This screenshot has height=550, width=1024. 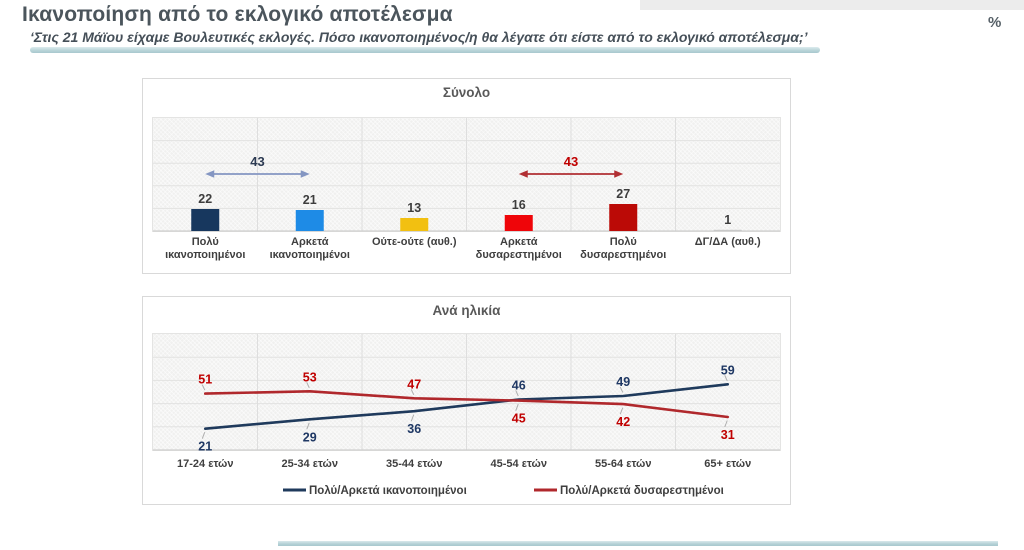 I want to click on category-label: ΔΓ/ΔΑ (αυθ.), so click(x=728, y=242).